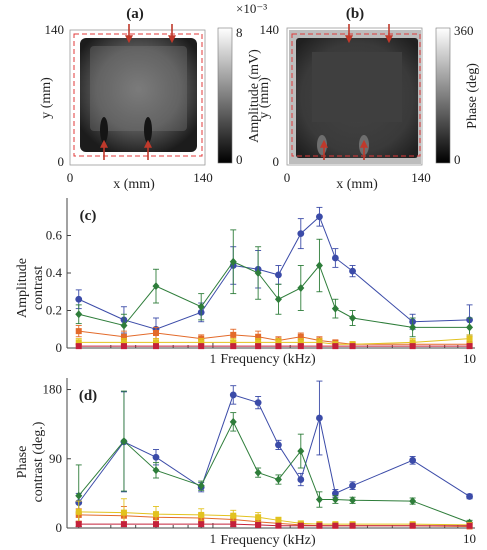  I want to click on phase-defect-left, so click(322, 145).